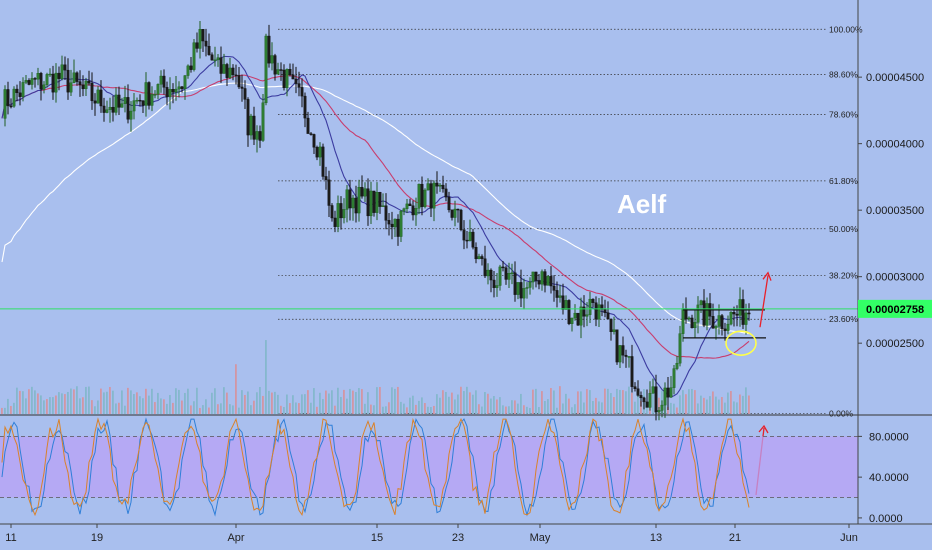 The width and height of the screenshot is (932, 550). What do you see at coordinates (895, 278) in the screenshot?
I see `price-tick-label: 0.00003000` at bounding box center [895, 278].